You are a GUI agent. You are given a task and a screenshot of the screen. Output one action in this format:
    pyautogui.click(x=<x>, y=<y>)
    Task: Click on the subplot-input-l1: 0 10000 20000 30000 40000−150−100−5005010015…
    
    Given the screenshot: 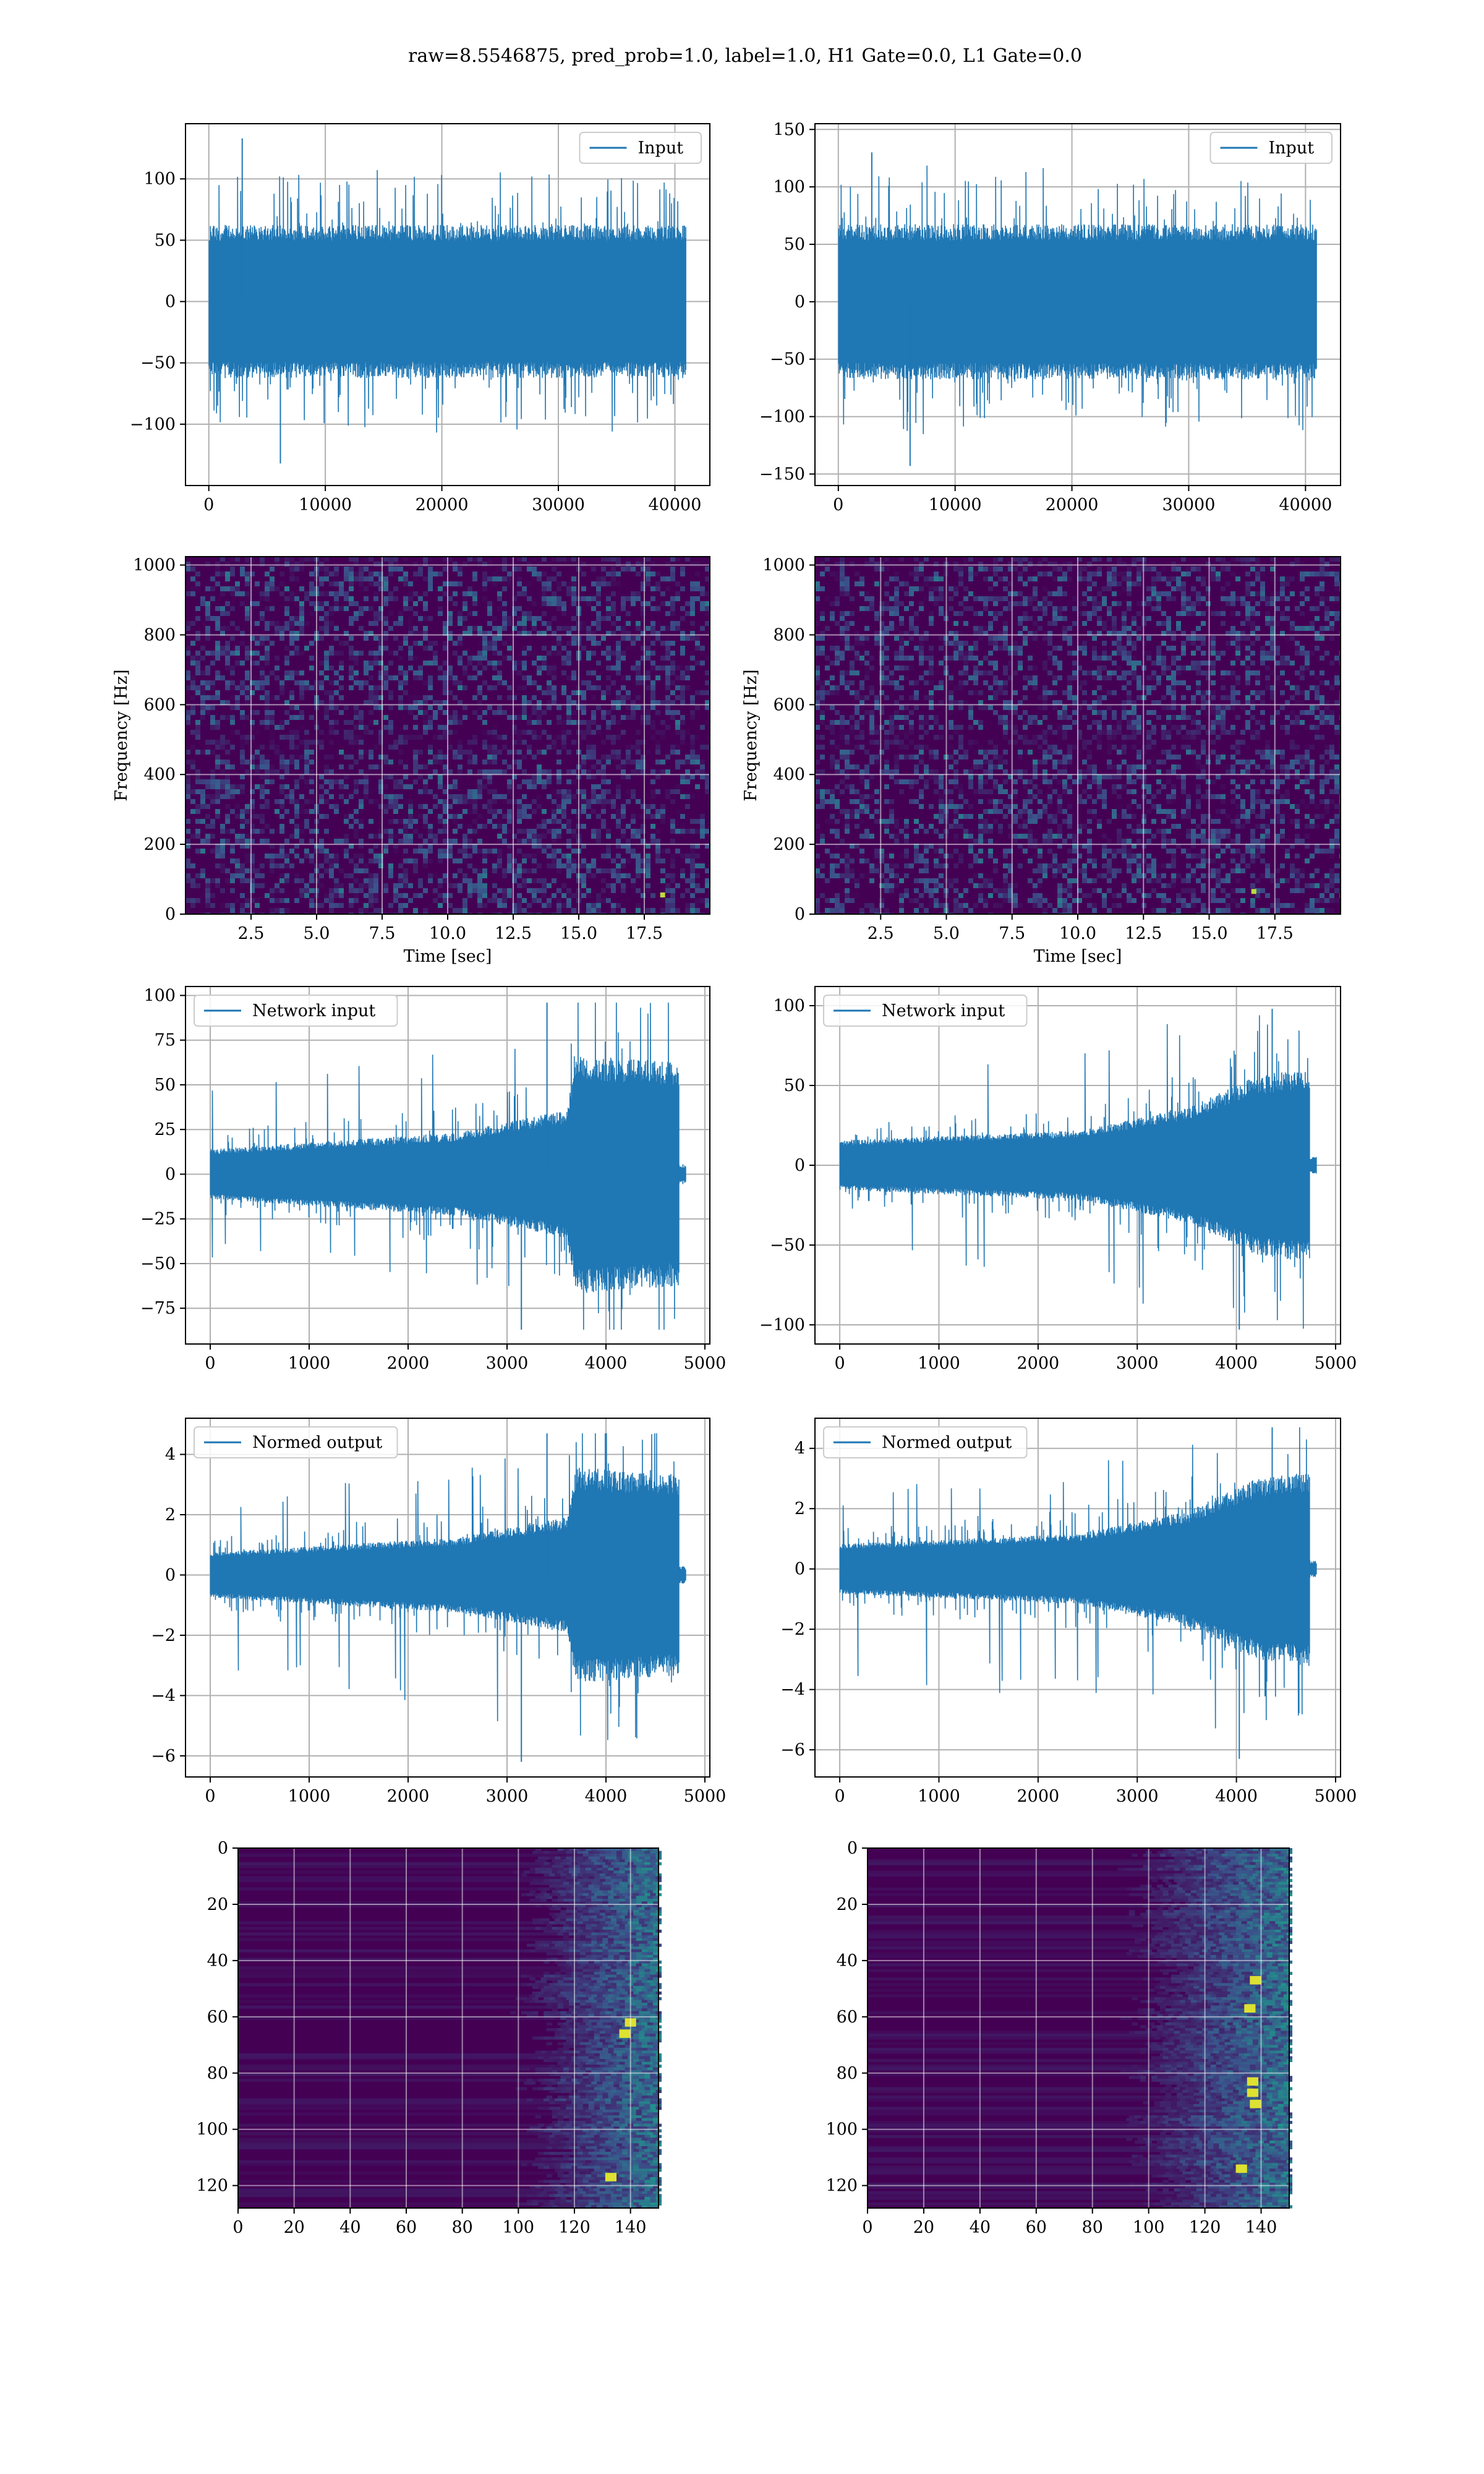 What is the action you would take?
    pyautogui.click(x=1050, y=317)
    